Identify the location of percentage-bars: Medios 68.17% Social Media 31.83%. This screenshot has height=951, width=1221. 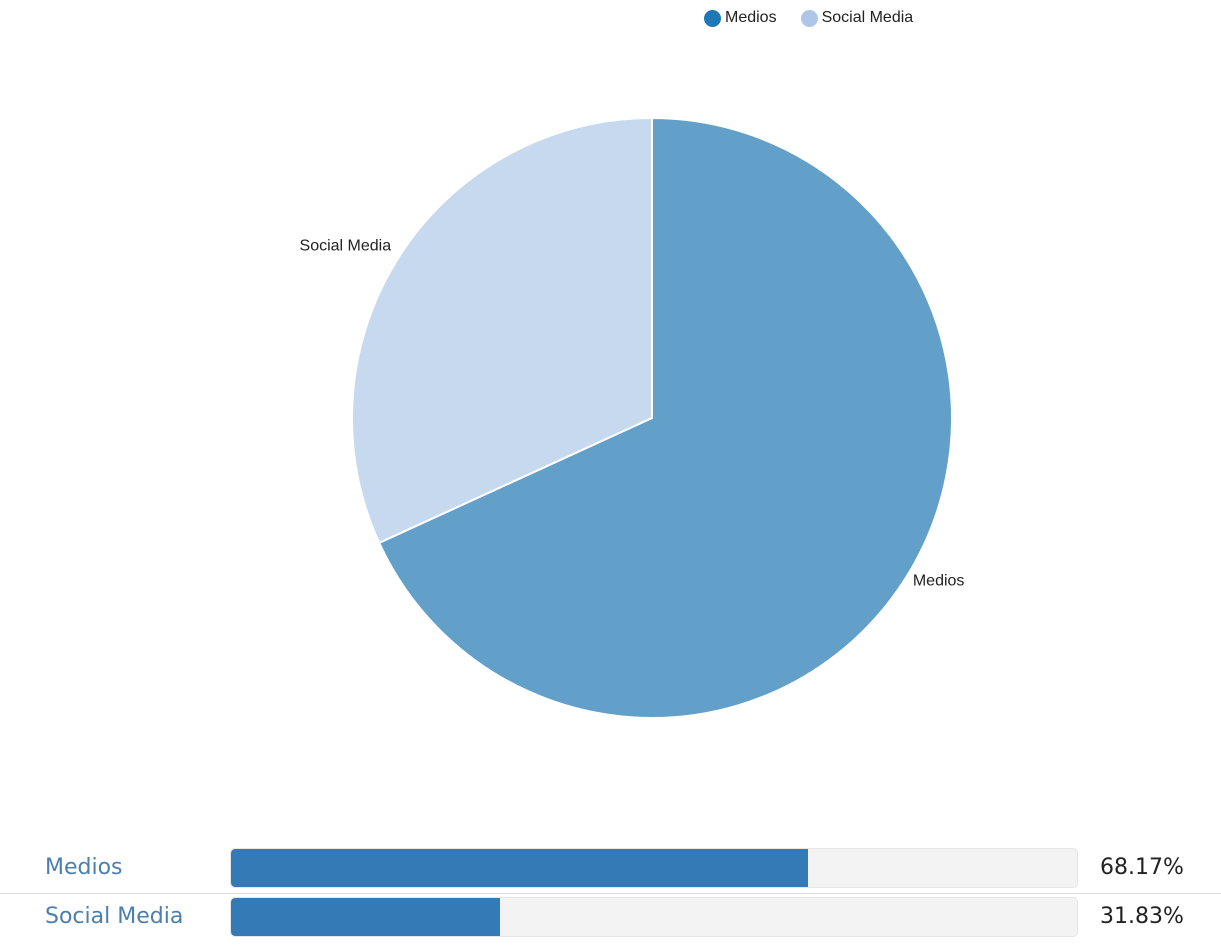
(610, 893).